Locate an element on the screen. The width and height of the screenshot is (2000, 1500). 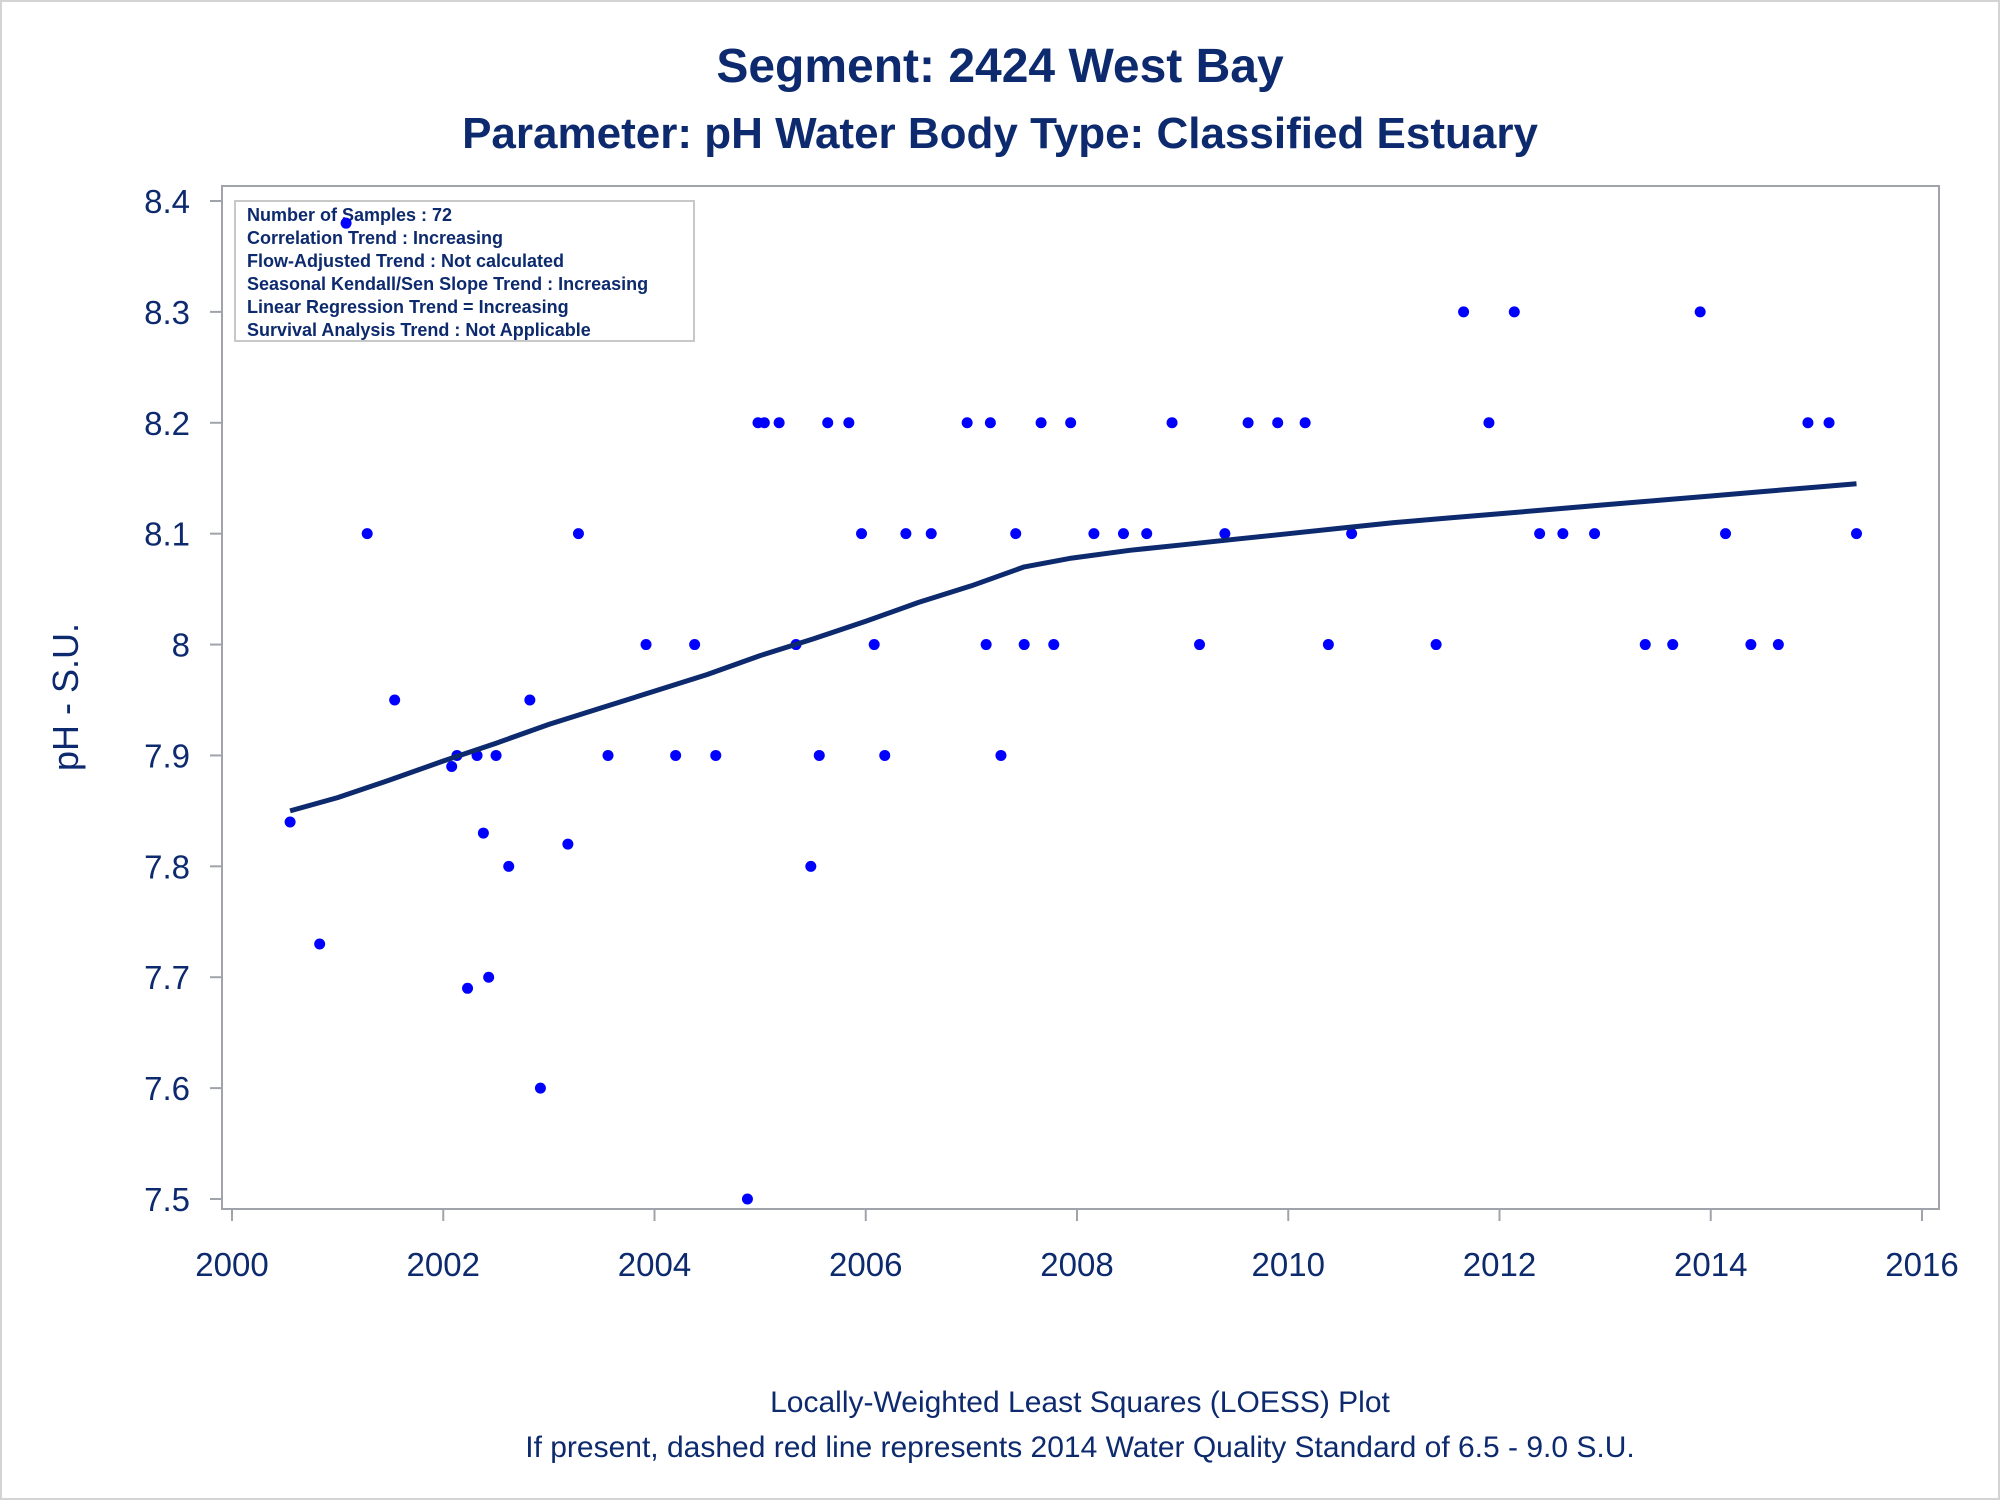
y-tick-label: 8.3 is located at coordinates (167, 312).